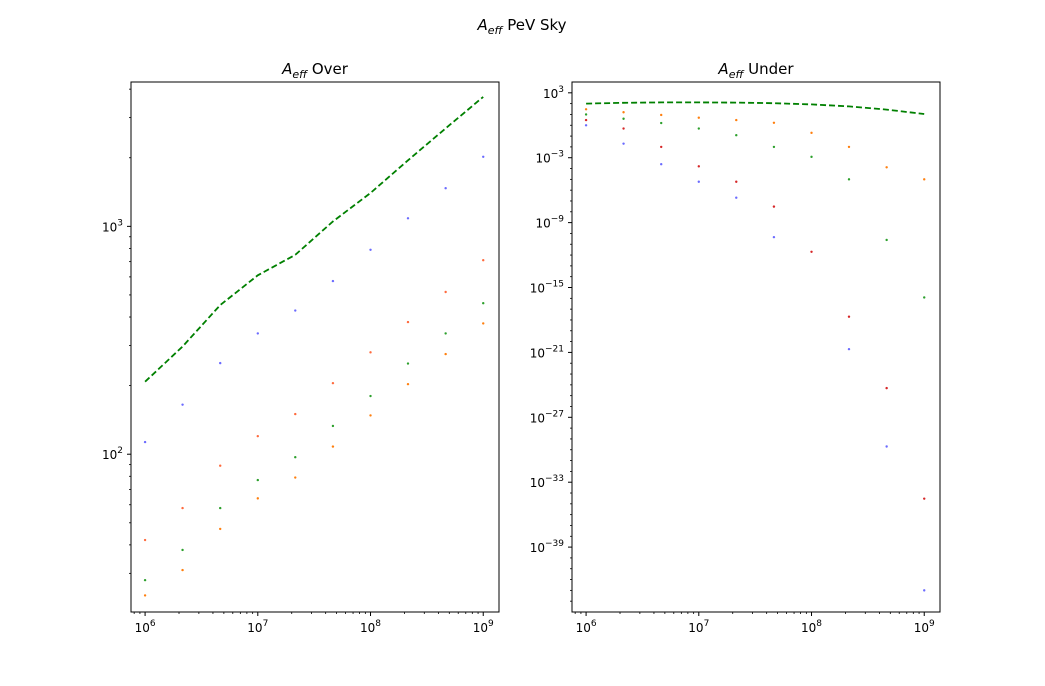 Image resolution: width=1045 pixels, height=686 pixels. What do you see at coordinates (314, 239) in the screenshot?
I see `chart-0-series-4-line` at bounding box center [314, 239].